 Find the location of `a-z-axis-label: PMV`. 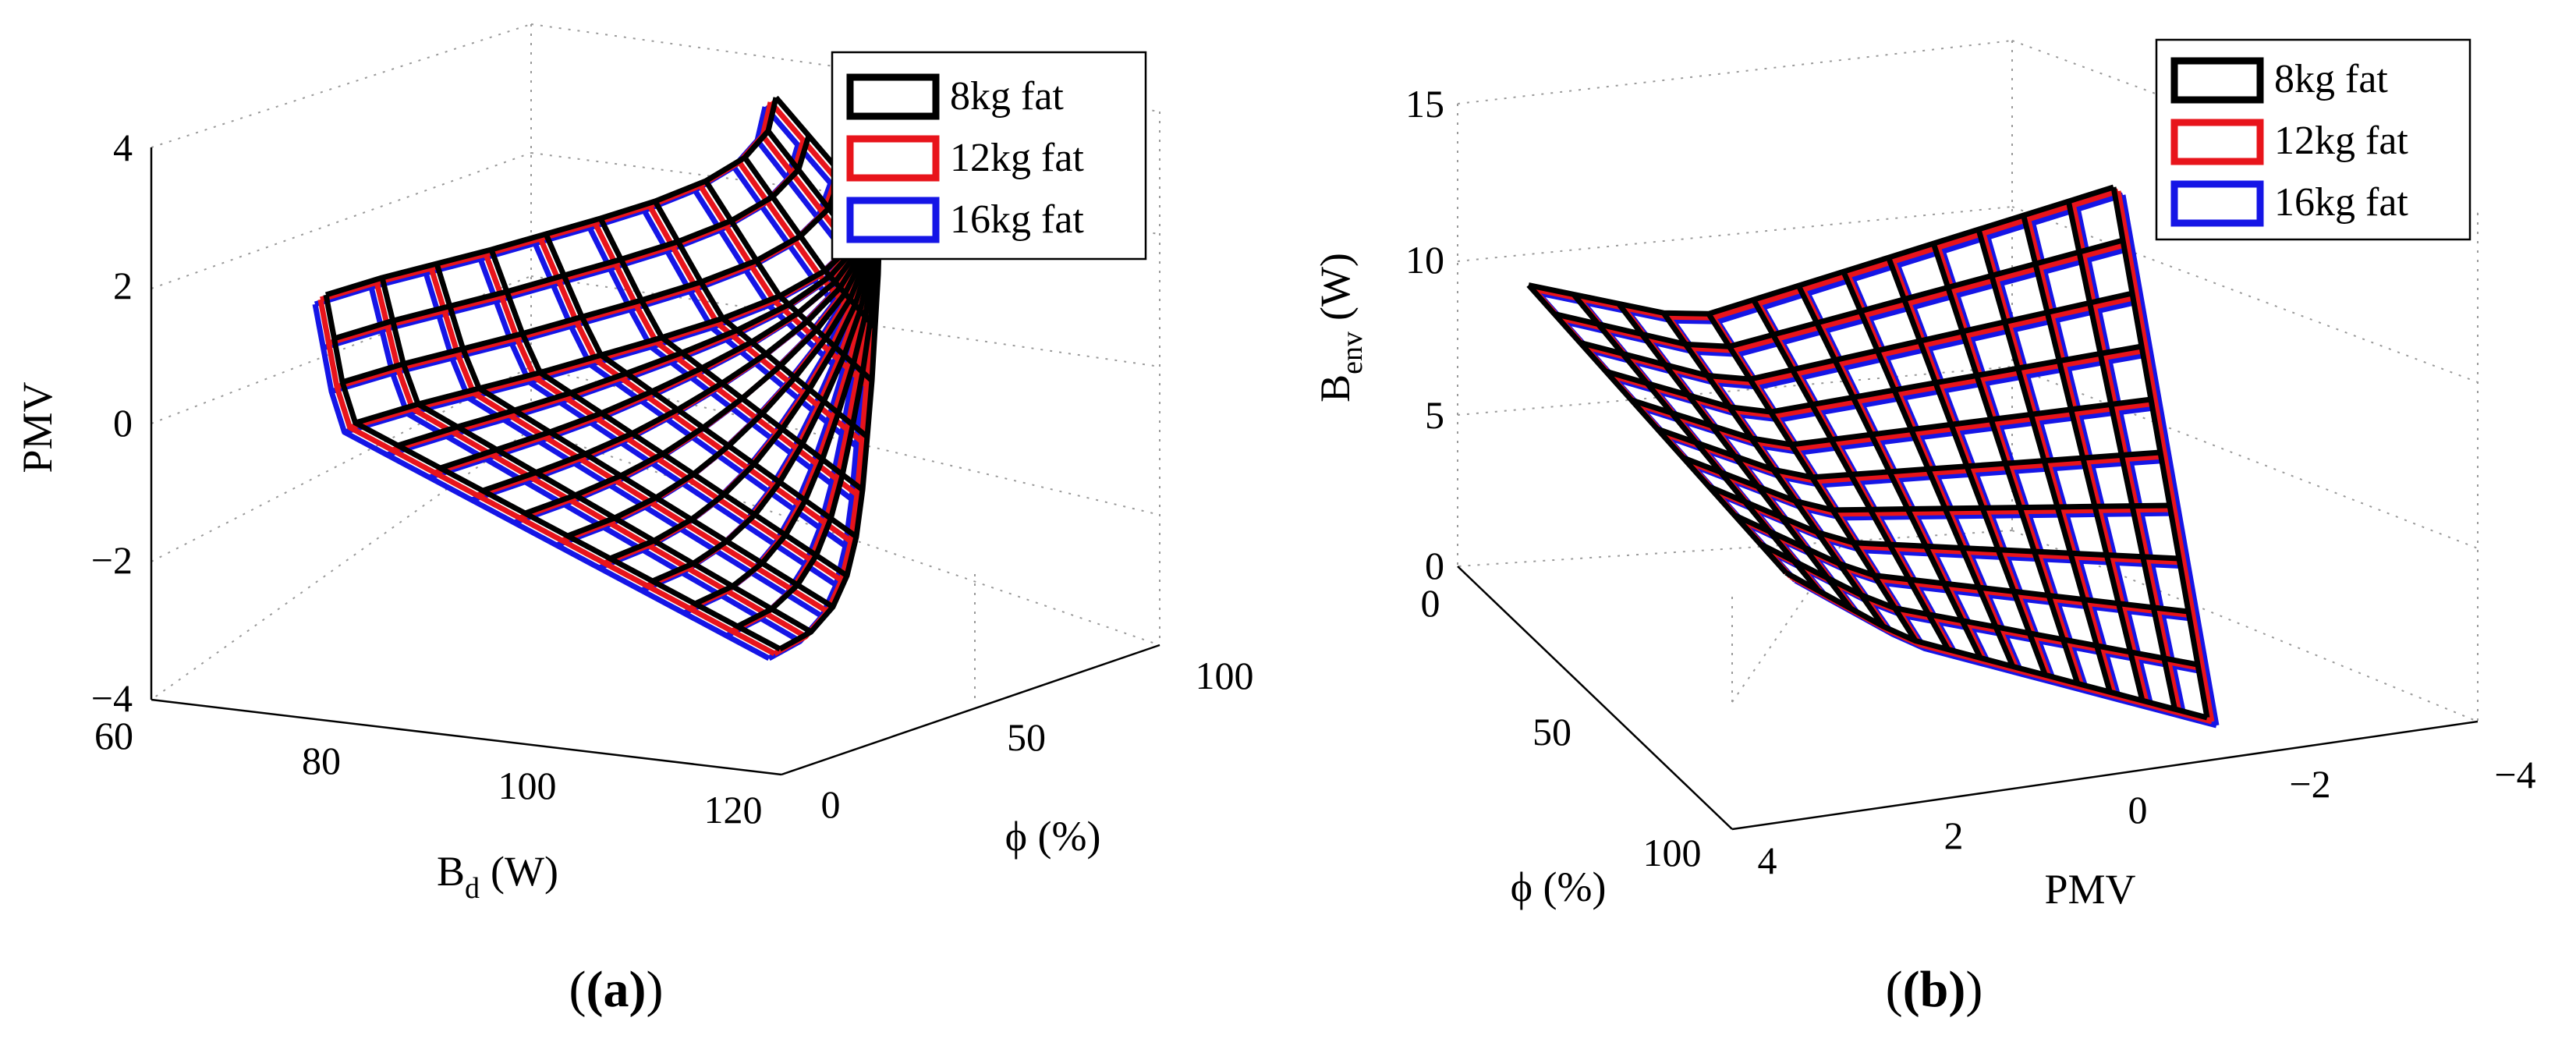

a-z-axis-label: PMV is located at coordinates (37, 427).